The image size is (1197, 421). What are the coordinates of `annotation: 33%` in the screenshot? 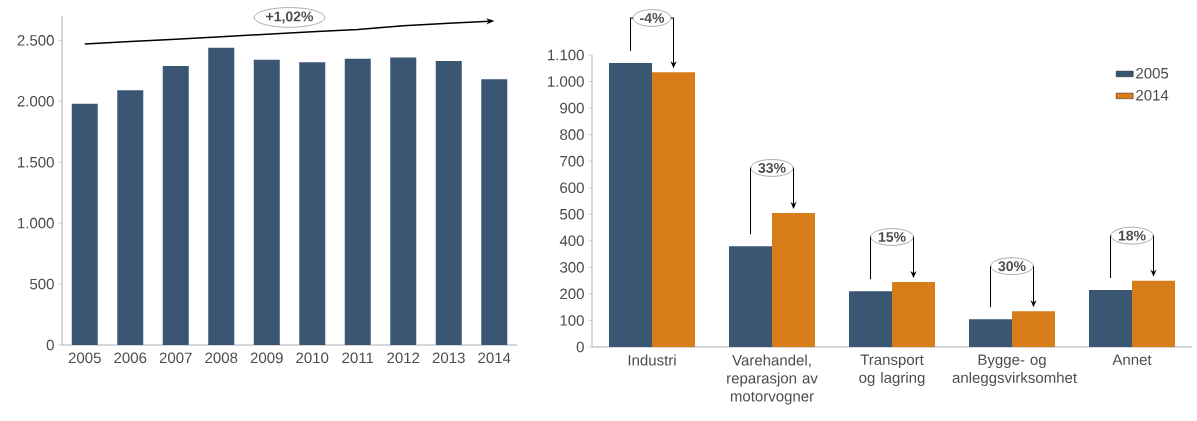 It's located at (772, 167).